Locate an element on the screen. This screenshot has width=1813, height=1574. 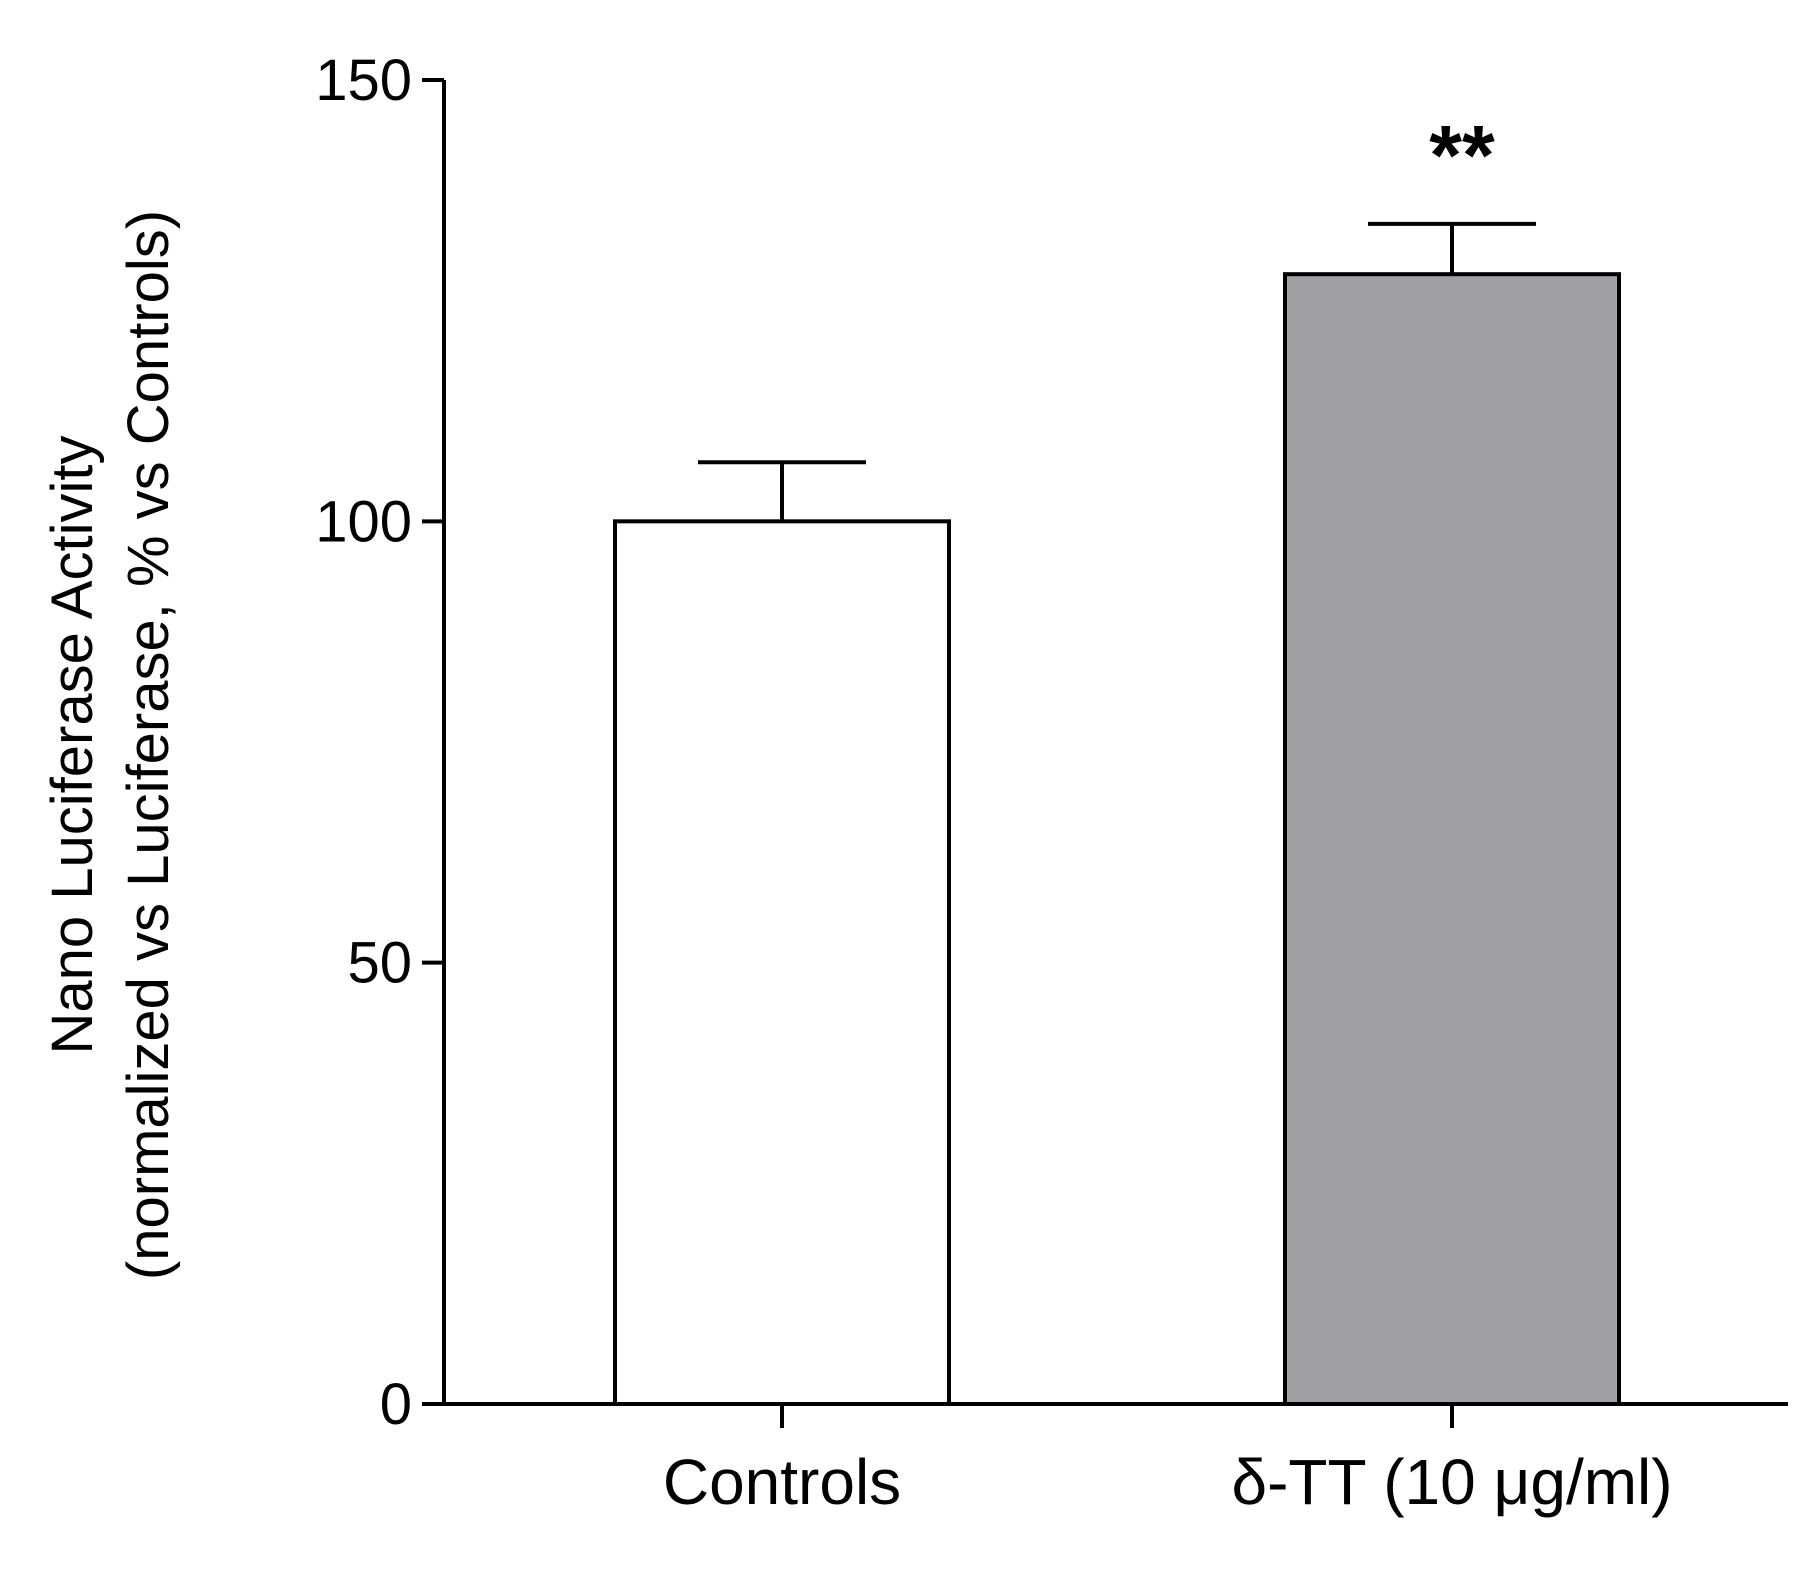
x-category-label: Controls is located at coordinates (782, 1482).